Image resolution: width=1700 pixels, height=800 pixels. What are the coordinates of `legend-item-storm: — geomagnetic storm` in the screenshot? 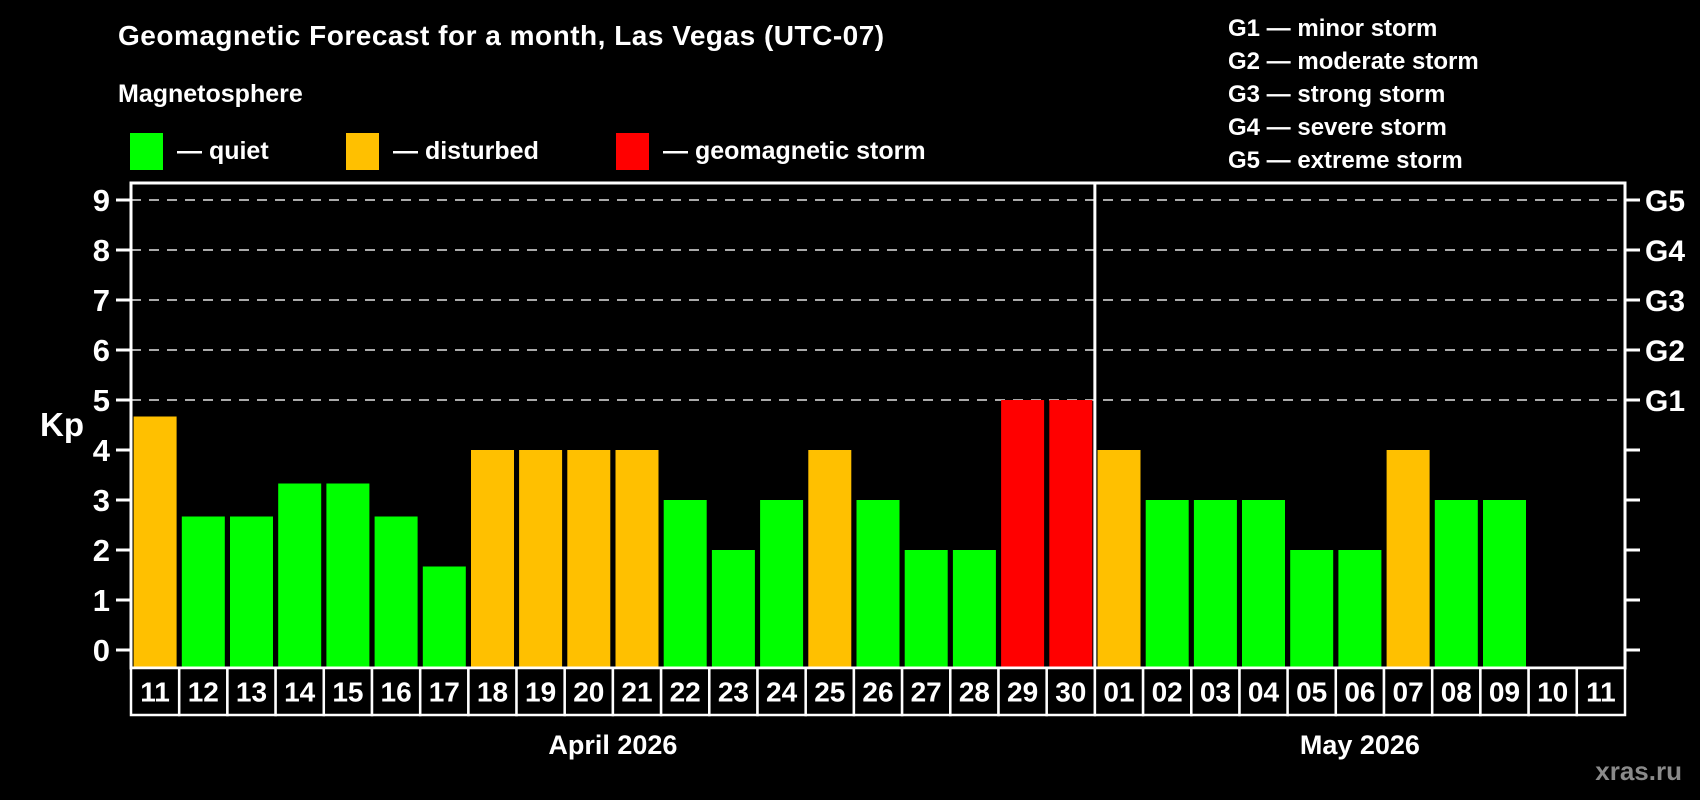 It's located at (771, 151).